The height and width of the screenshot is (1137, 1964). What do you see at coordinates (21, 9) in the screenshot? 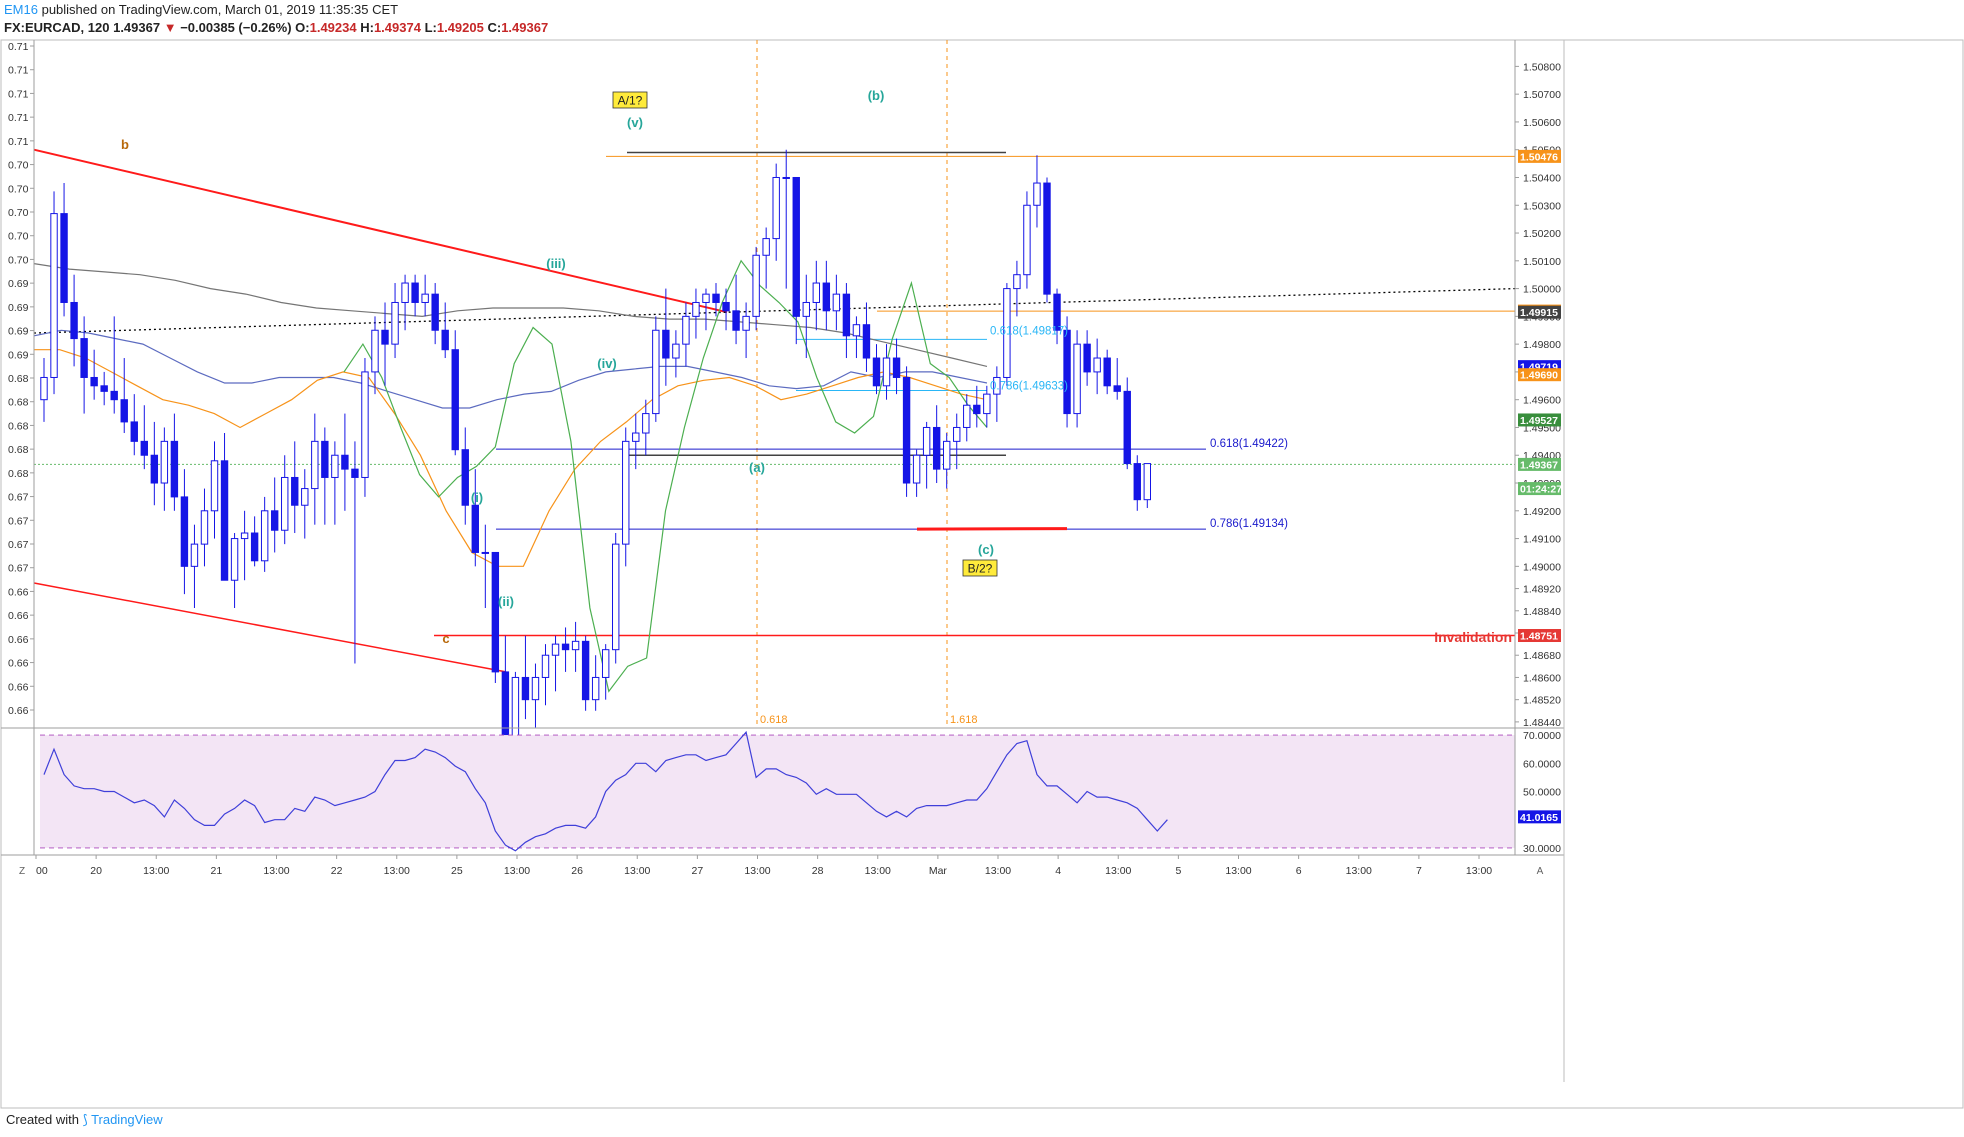
I see `author-name: EM16` at bounding box center [21, 9].